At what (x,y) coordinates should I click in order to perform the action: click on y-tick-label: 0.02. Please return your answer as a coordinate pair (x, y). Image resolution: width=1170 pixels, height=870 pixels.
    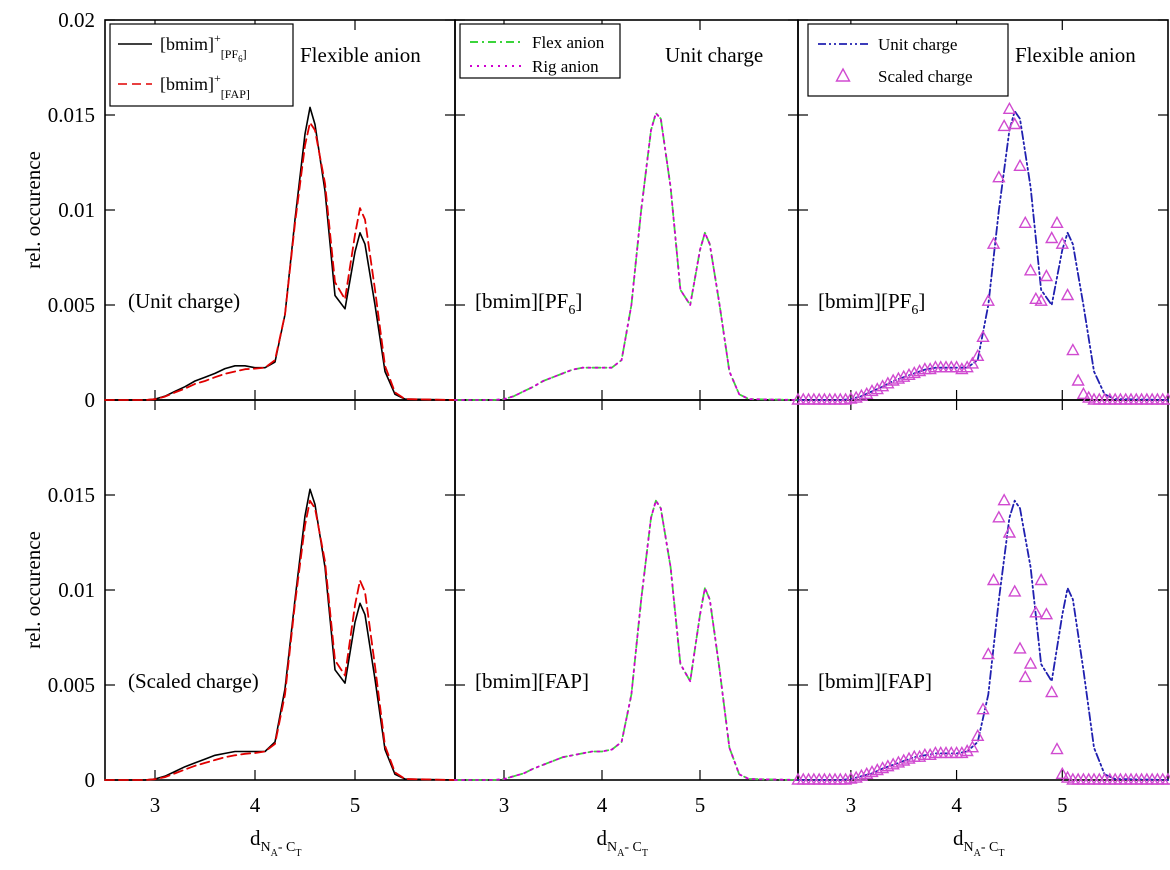
    Looking at the image, I should click on (76, 20).